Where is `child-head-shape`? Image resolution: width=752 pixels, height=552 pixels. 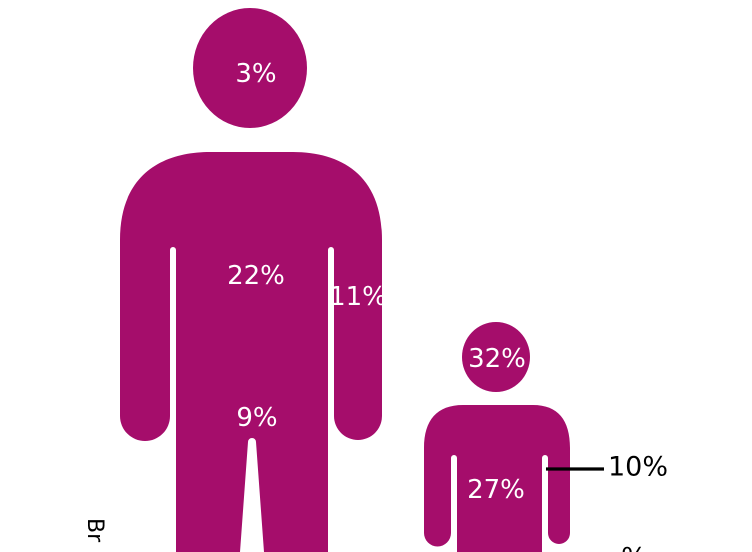 child-head-shape is located at coordinates (496, 357).